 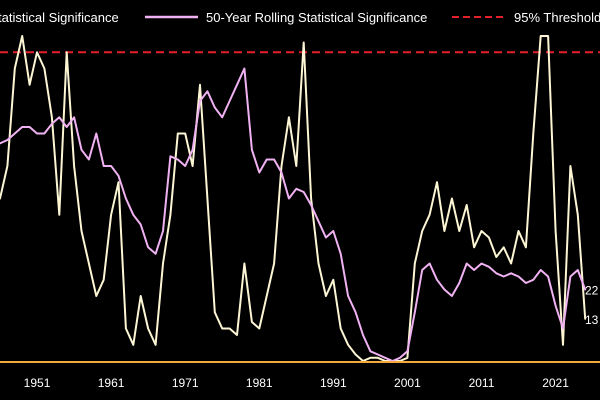 I want to click on x-axis: 1951 1961 1971 1981 1991 2001 2011 2021, so click(x=300, y=375).